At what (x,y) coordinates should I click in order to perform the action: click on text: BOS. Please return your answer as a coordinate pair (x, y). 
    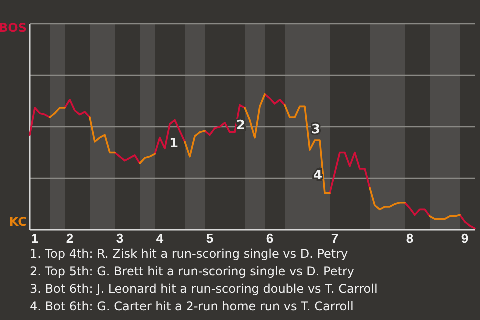
    Looking at the image, I should click on (13, 28).